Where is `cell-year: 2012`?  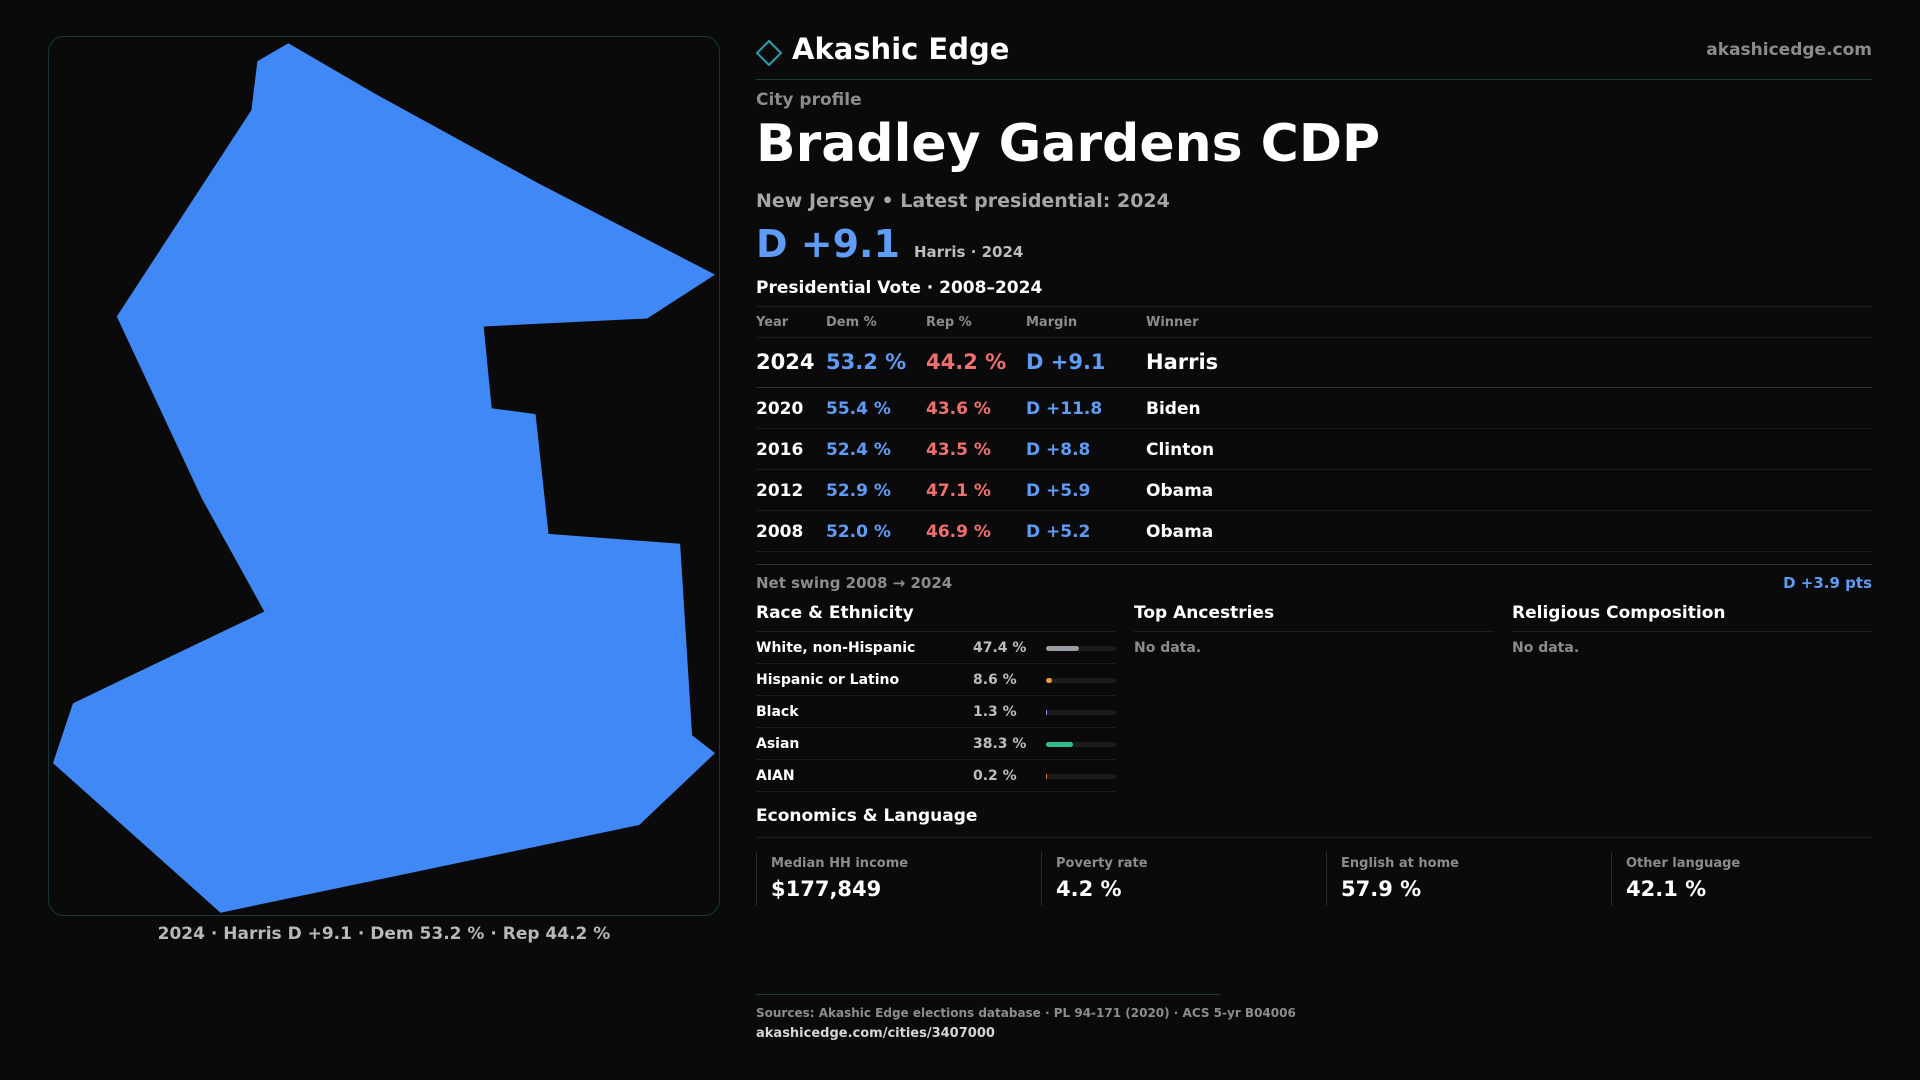
cell-year: 2012 is located at coordinates (780, 491).